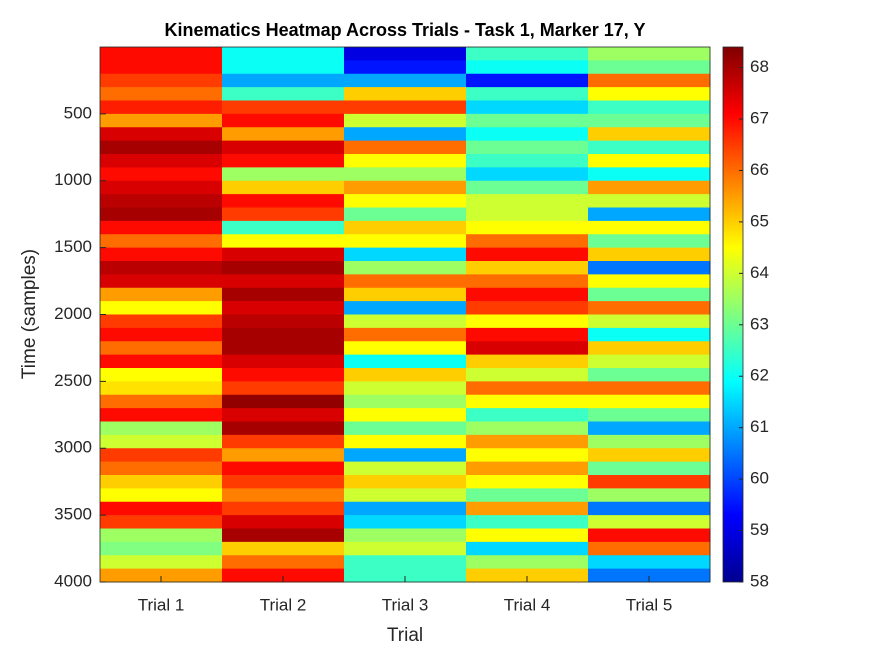  Describe the element at coordinates (29, 314) in the screenshot. I see `y-axis-label: Time (samples)` at that location.